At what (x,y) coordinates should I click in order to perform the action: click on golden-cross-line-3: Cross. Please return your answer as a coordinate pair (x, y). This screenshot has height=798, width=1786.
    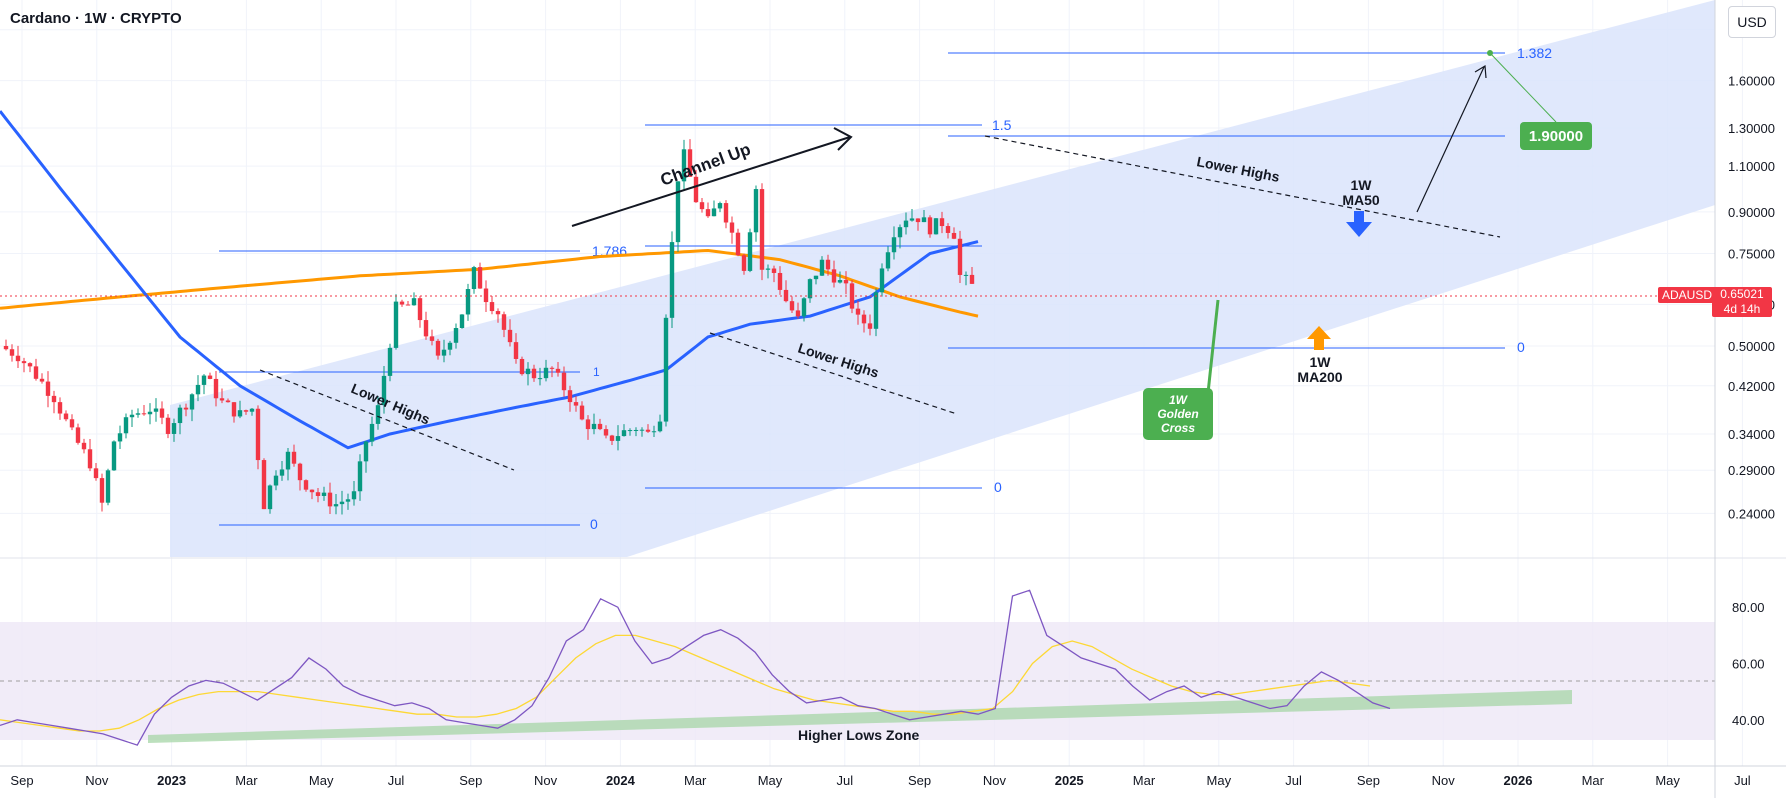
    Looking at the image, I should click on (1177, 428).